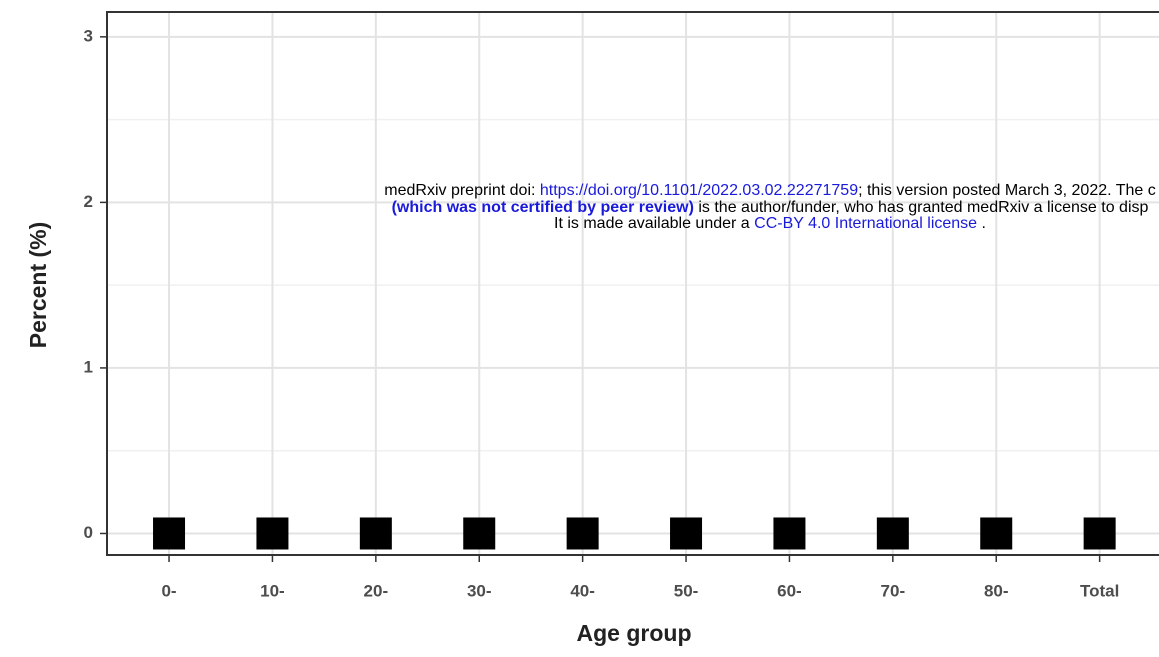  I want to click on x-axis-title: Age group, so click(634, 633).